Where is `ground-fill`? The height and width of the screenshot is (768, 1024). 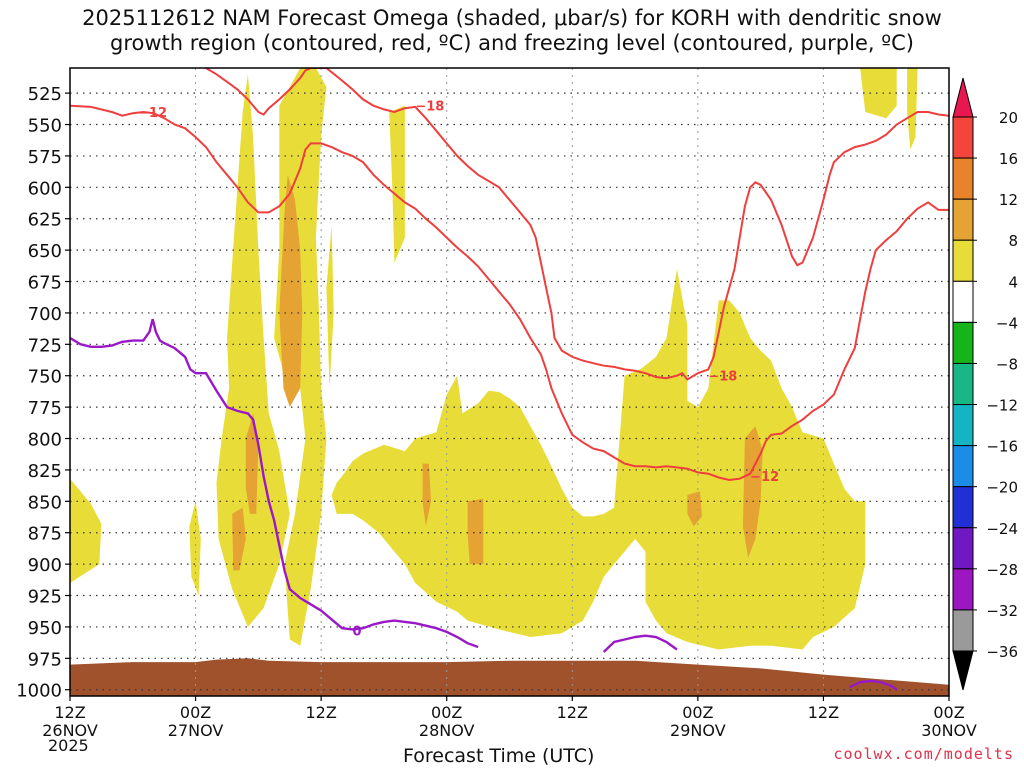
ground-fill is located at coordinates (509, 677).